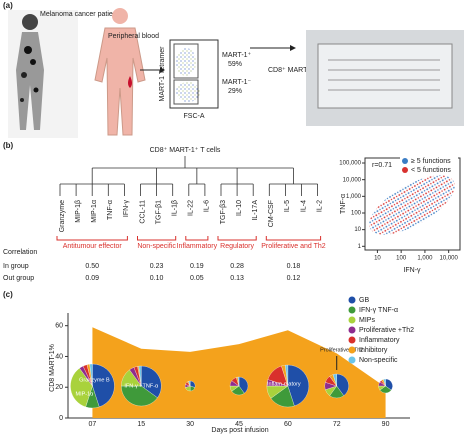 Image resolution: width=474 pixels, height=434 pixels. Describe the element at coordinates (133, 36) in the screenshot. I see `blood-label: Peripheral blood` at that location.